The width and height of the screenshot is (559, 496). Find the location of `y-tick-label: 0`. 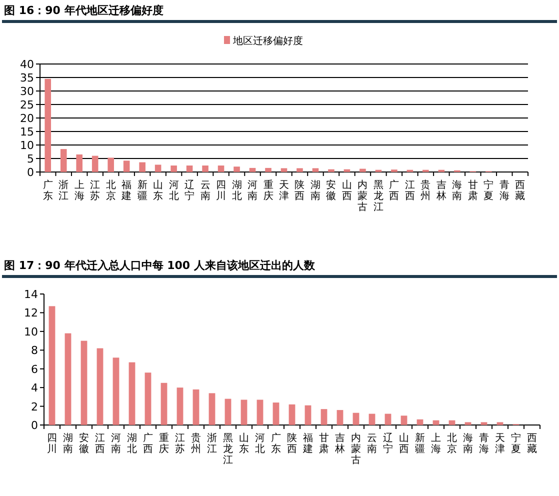

y-tick-label: 0 is located at coordinates (30, 172).